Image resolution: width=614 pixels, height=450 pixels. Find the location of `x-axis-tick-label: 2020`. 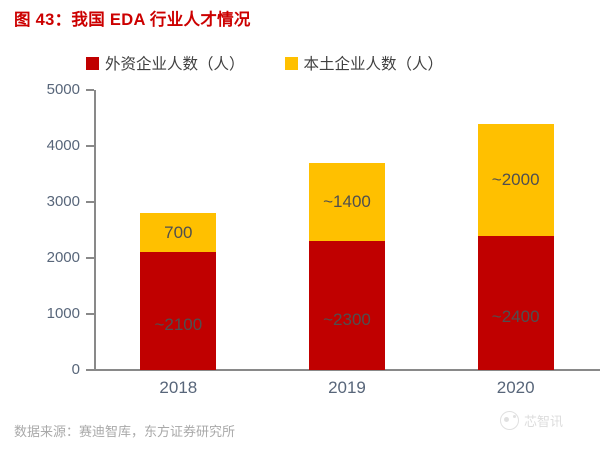

x-axis-tick-label: 2020 is located at coordinates (515, 387).